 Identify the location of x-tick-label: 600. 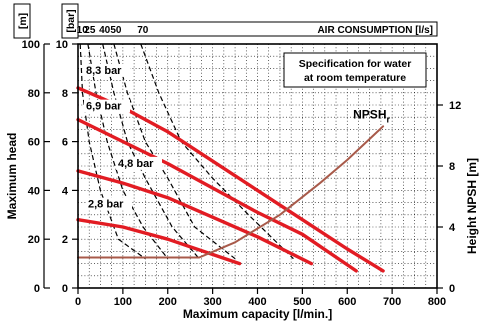
(347, 302).